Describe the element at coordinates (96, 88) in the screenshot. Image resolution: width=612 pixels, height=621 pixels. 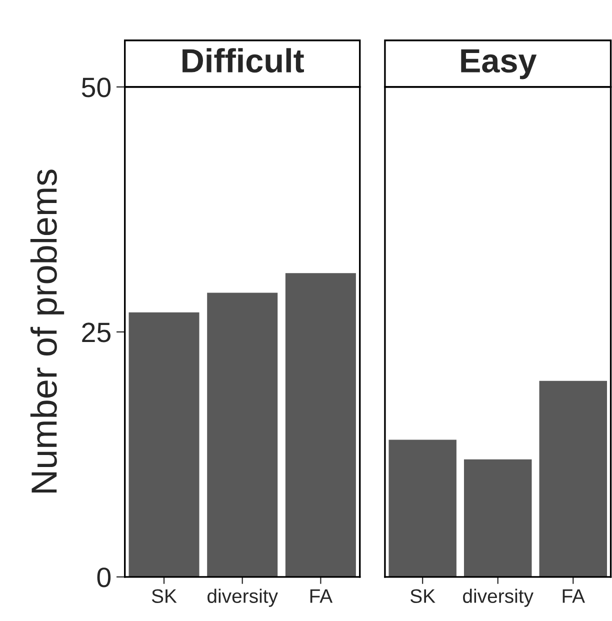
I see `y-tick-label: 50` at that location.